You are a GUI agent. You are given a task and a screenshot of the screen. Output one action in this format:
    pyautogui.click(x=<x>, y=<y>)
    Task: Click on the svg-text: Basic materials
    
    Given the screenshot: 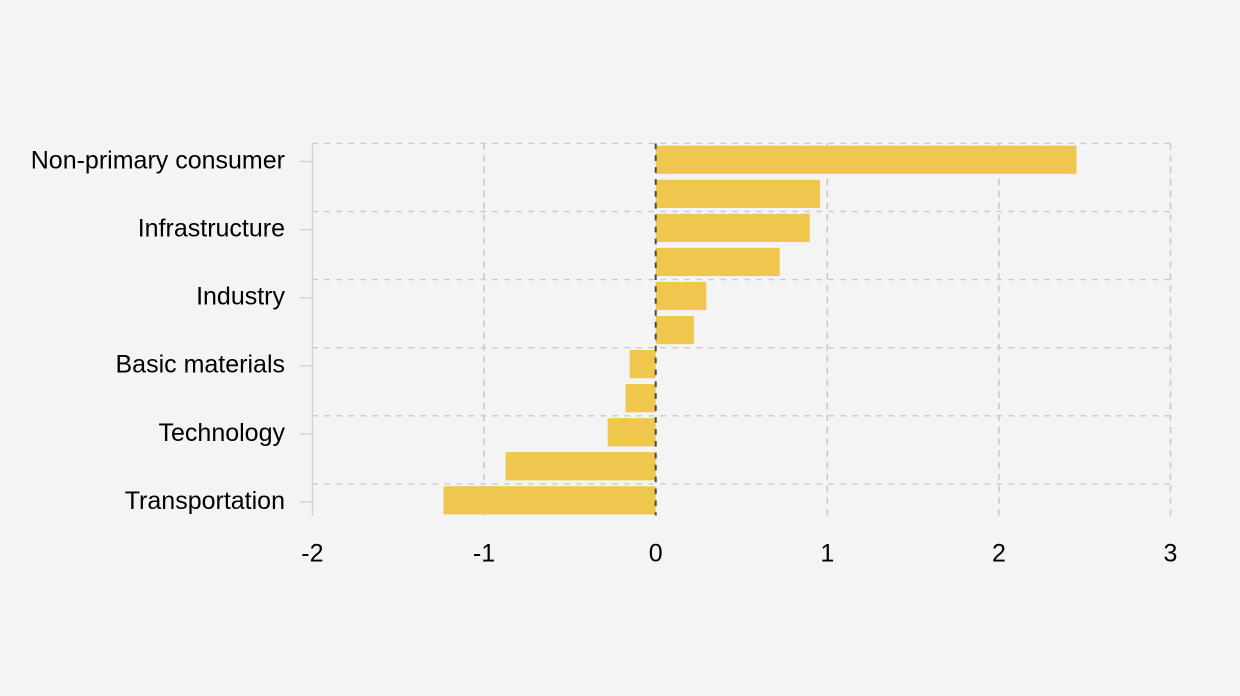 What is the action you would take?
    pyautogui.click(x=201, y=365)
    